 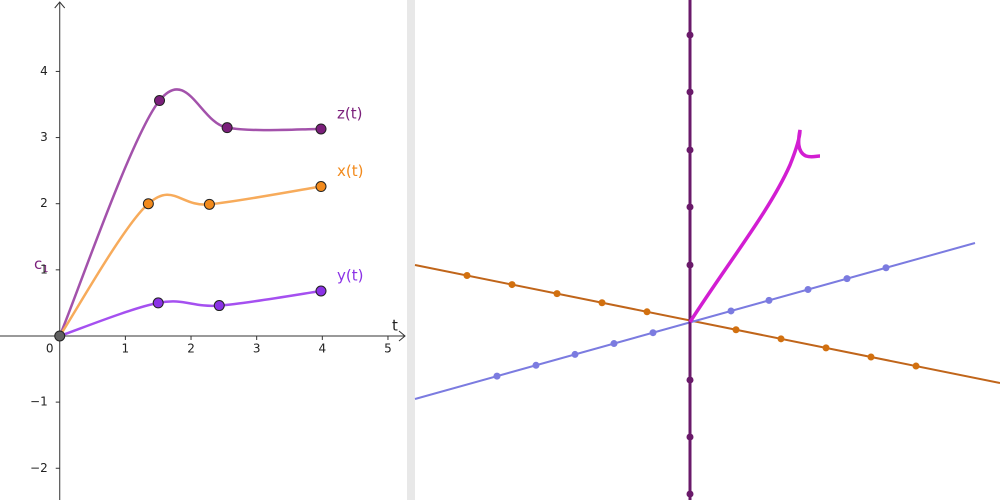 What do you see at coordinates (257, 348) in the screenshot?
I see `x-tick-label: 3` at bounding box center [257, 348].